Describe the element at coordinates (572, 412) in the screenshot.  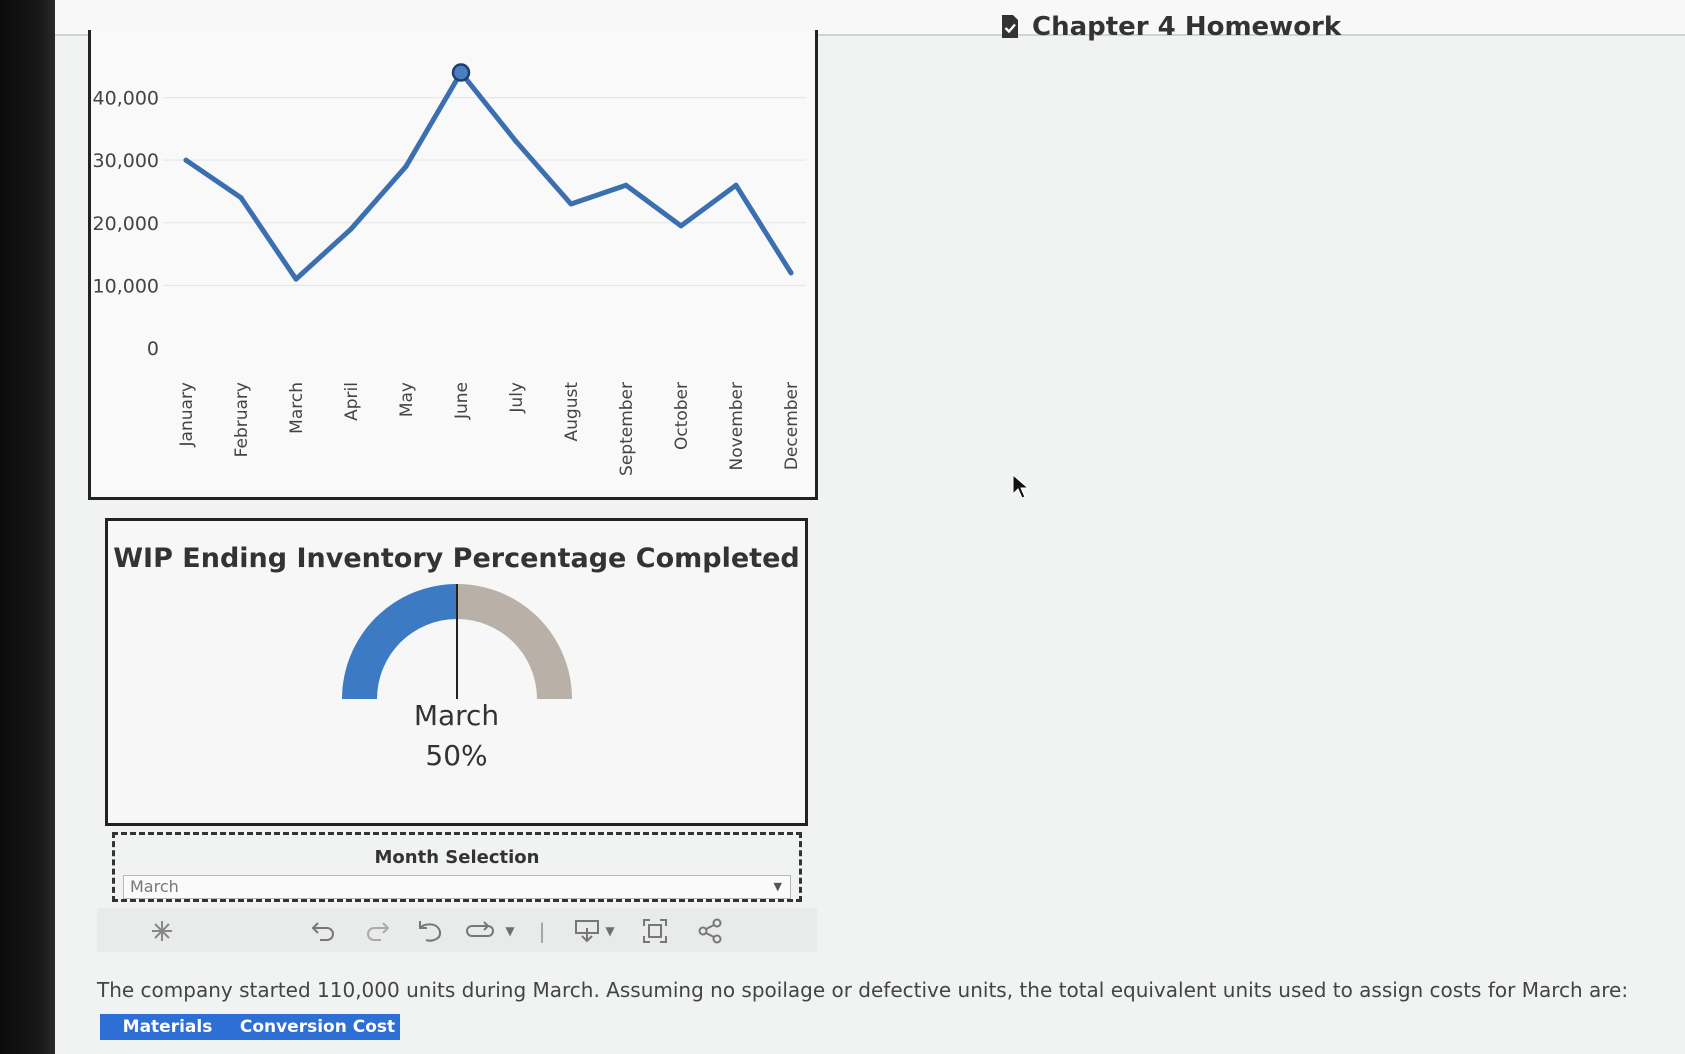
I see `x-tick-label: August` at that location.